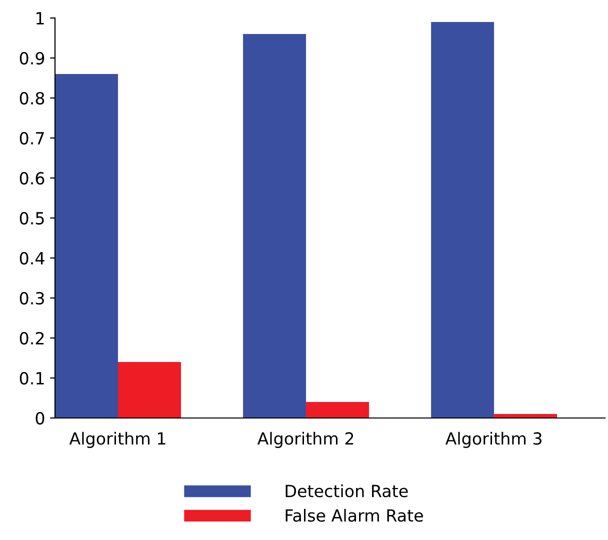 This screenshot has width=608, height=540. I want to click on x-tick-label: Algorithm 1, so click(117, 440).